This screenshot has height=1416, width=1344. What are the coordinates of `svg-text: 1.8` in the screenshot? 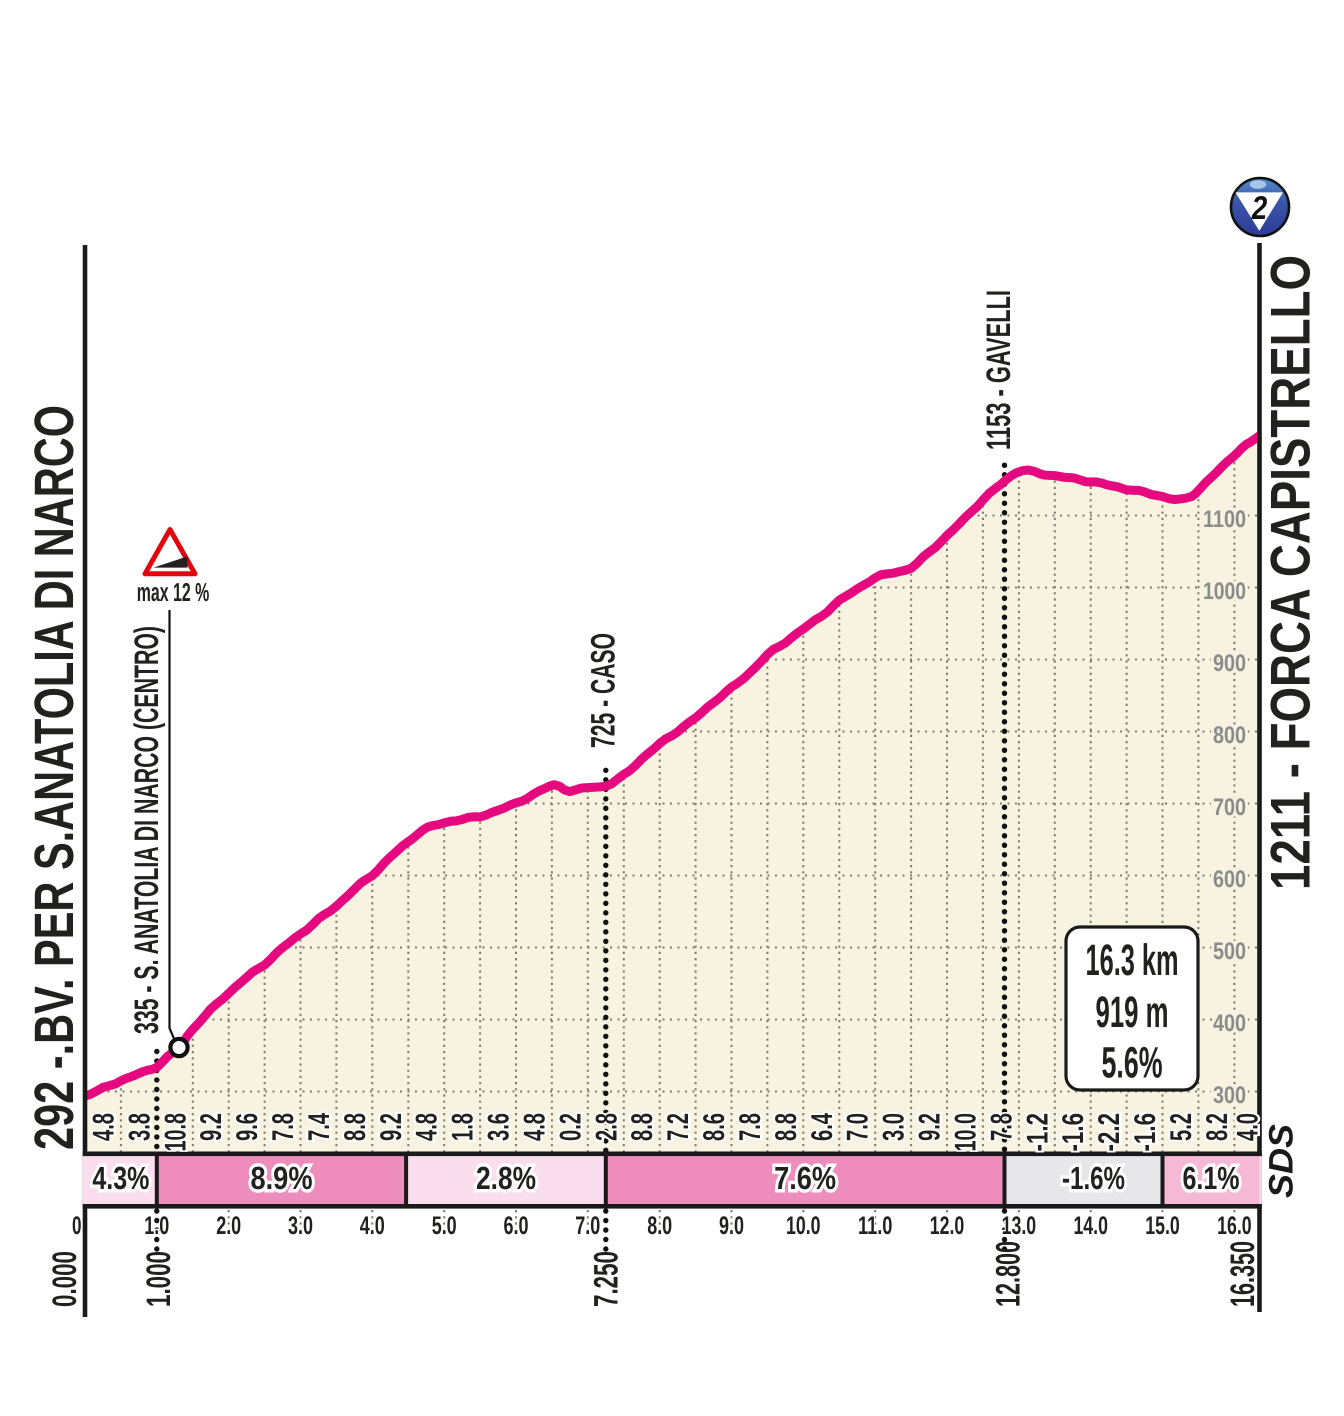 It's located at (463, 1127).